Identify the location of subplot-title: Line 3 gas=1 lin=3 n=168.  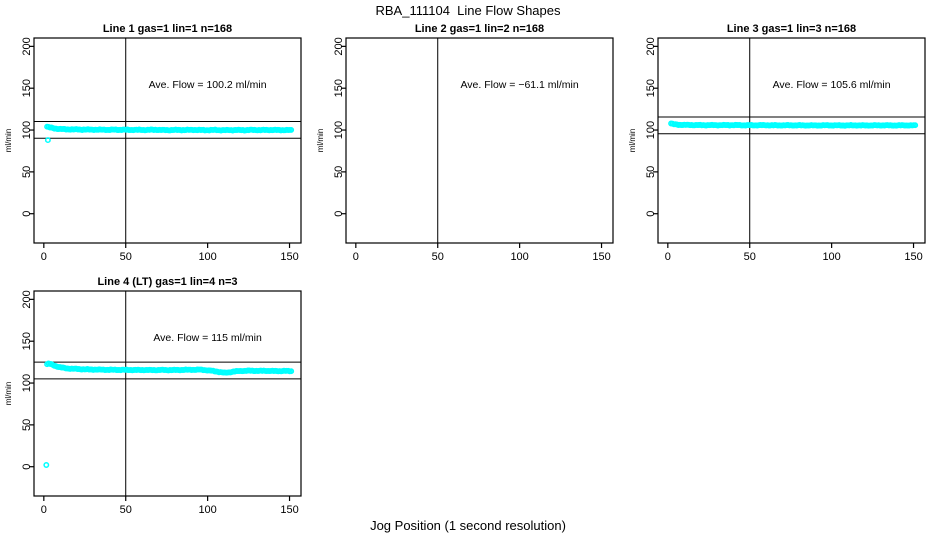
(791, 29).